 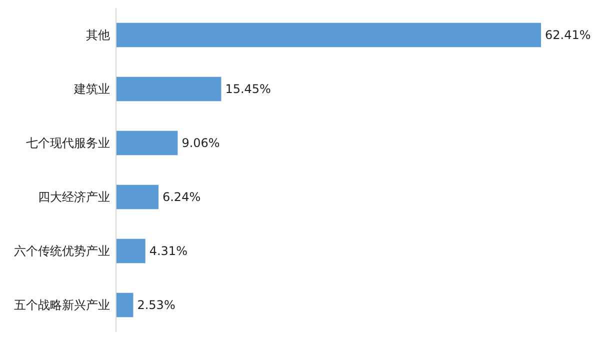 What do you see at coordinates (68, 143) in the screenshot?
I see `y-tick-label: 七个现代服务业` at bounding box center [68, 143].